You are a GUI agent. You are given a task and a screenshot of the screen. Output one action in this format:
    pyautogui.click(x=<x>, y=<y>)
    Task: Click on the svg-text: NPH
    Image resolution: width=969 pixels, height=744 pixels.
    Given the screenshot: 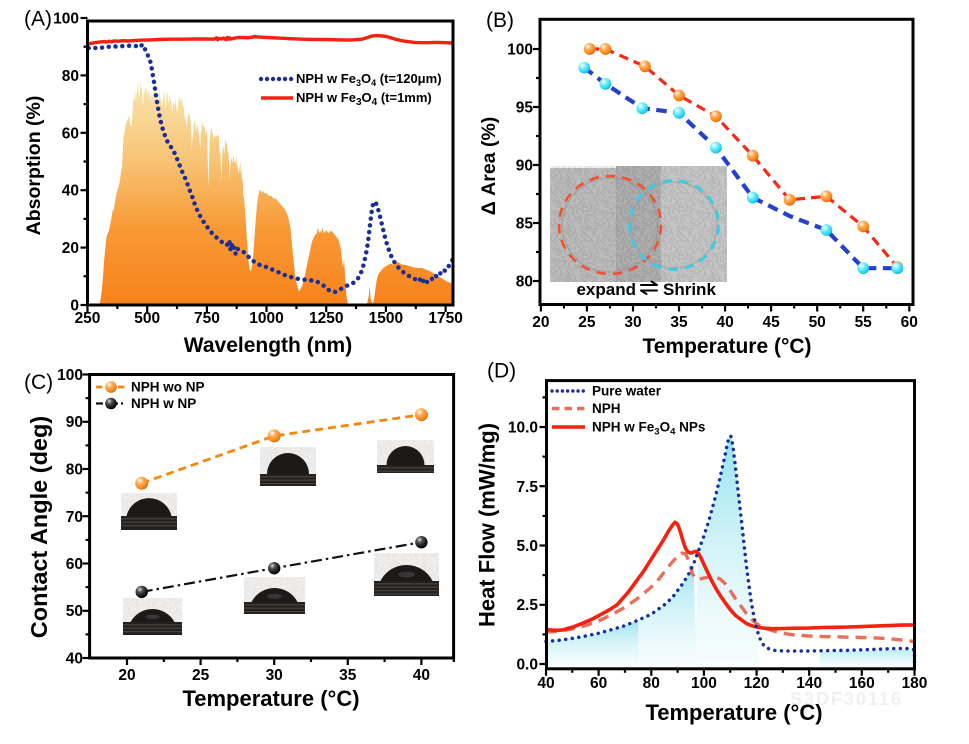 What is the action you would take?
    pyautogui.click(x=606, y=408)
    